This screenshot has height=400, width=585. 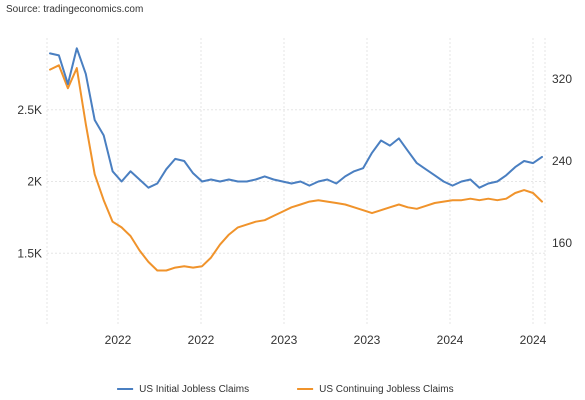 I want to click on source-label: Source: tradingeconomics.com, so click(x=75, y=9).